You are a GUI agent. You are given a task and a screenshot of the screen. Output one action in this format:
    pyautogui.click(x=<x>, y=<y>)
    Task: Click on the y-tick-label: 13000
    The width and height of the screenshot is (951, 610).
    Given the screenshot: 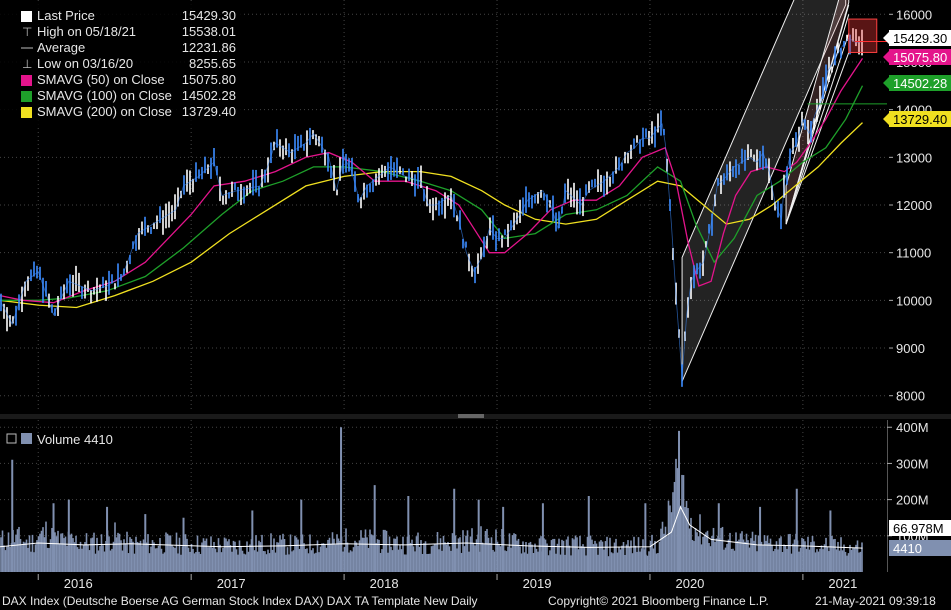 What is the action you would take?
    pyautogui.click(x=914, y=157)
    